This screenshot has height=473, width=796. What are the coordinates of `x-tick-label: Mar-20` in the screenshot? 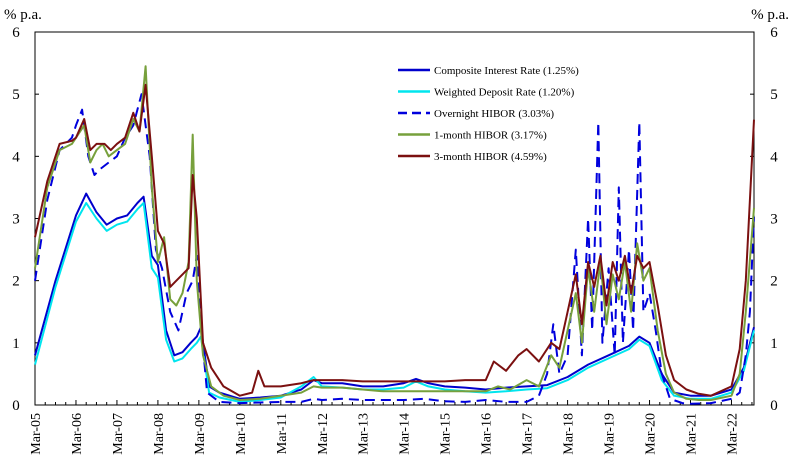 It's located at (651, 434).